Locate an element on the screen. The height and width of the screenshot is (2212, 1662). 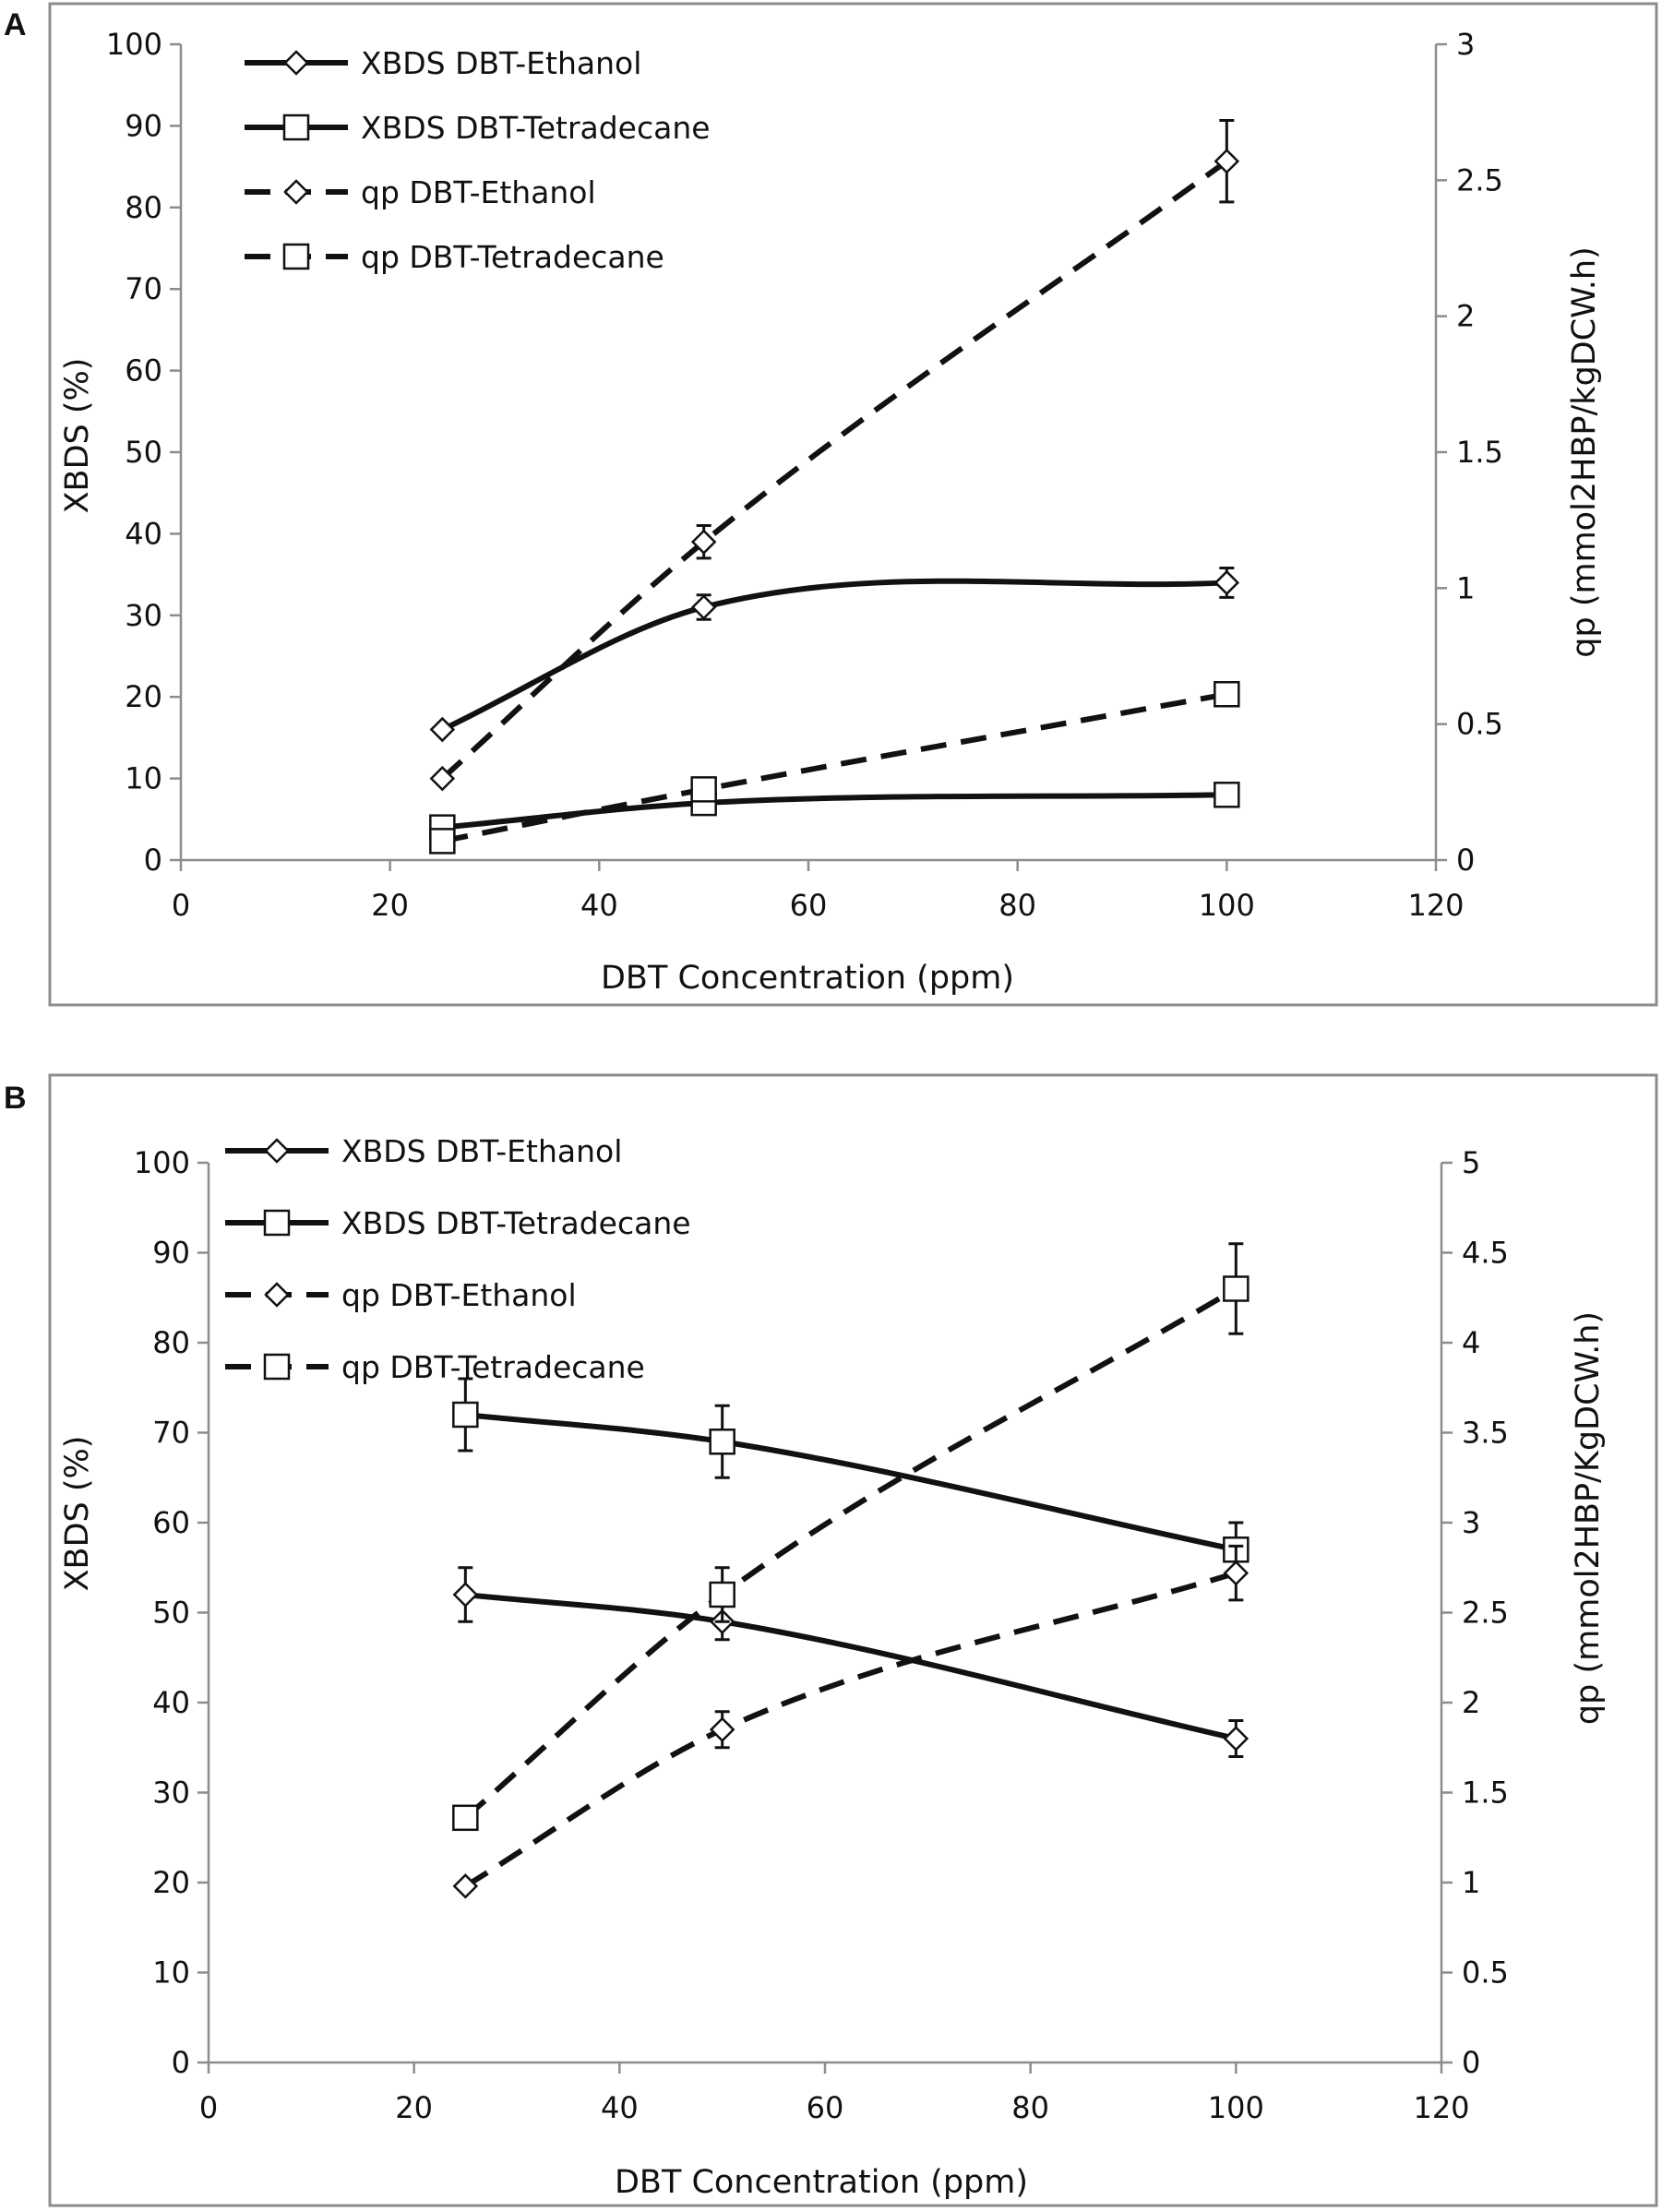
panel-a-legend-item: qp DBT-Ethanol is located at coordinates (420, 192).